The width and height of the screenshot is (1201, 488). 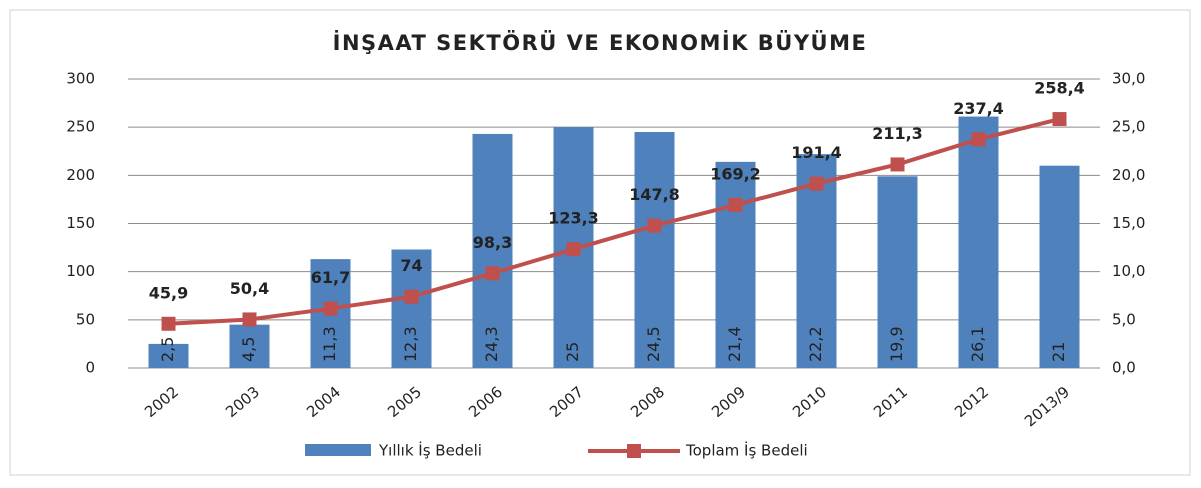 What do you see at coordinates (1128, 271) in the screenshot?
I see `y2-tick-label: 10,0` at bounding box center [1128, 271].